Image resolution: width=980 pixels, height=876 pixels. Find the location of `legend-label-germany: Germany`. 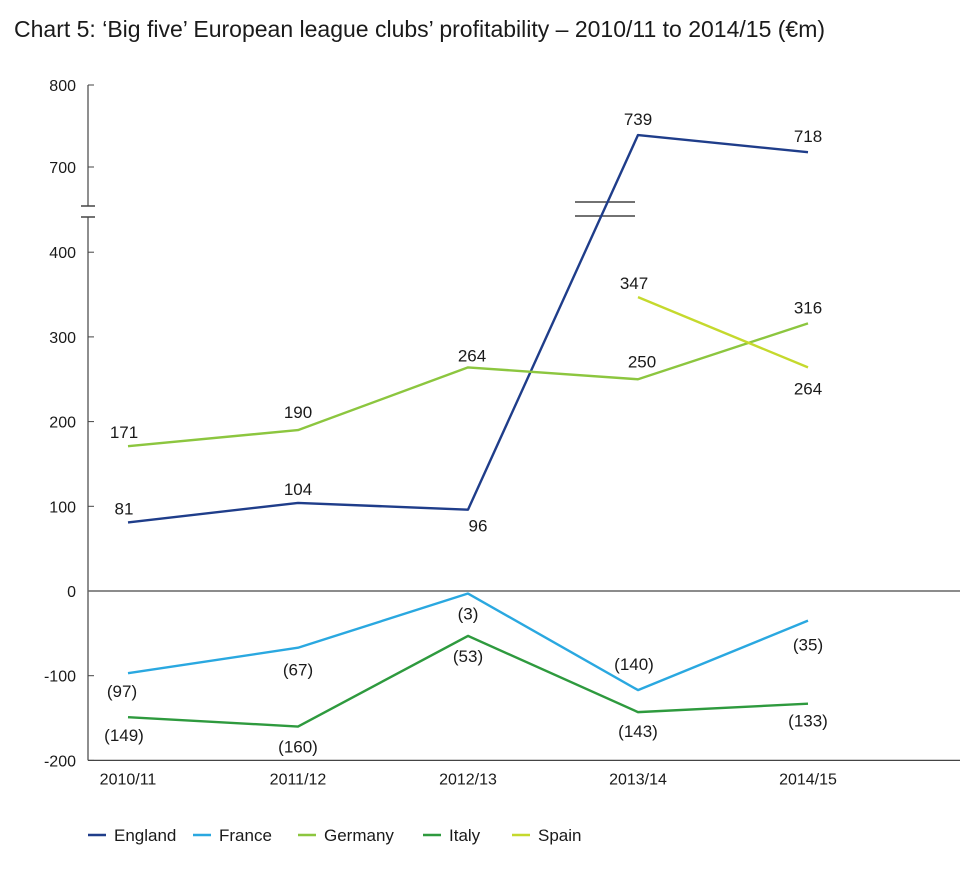

legend-label-germany: Germany is located at coordinates (359, 835).